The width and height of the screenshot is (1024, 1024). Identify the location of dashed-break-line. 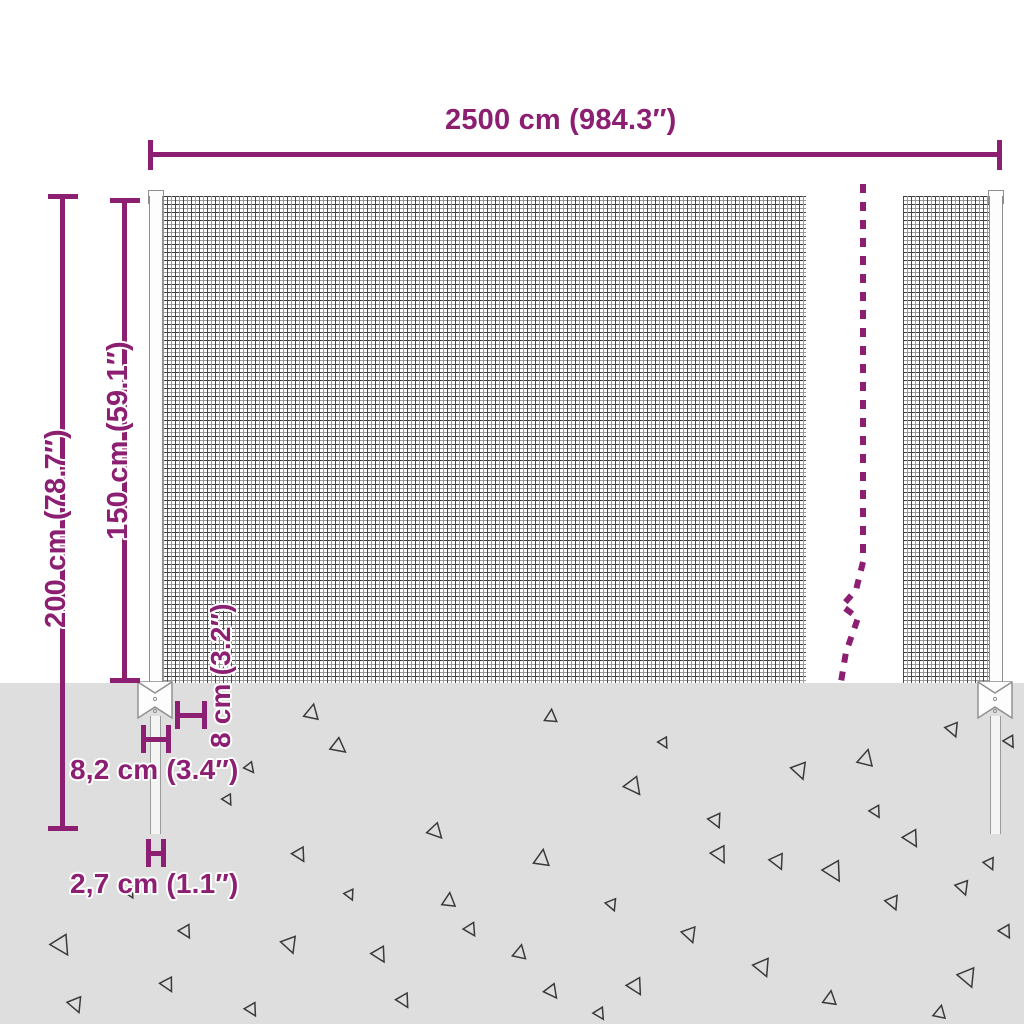
(851, 433).